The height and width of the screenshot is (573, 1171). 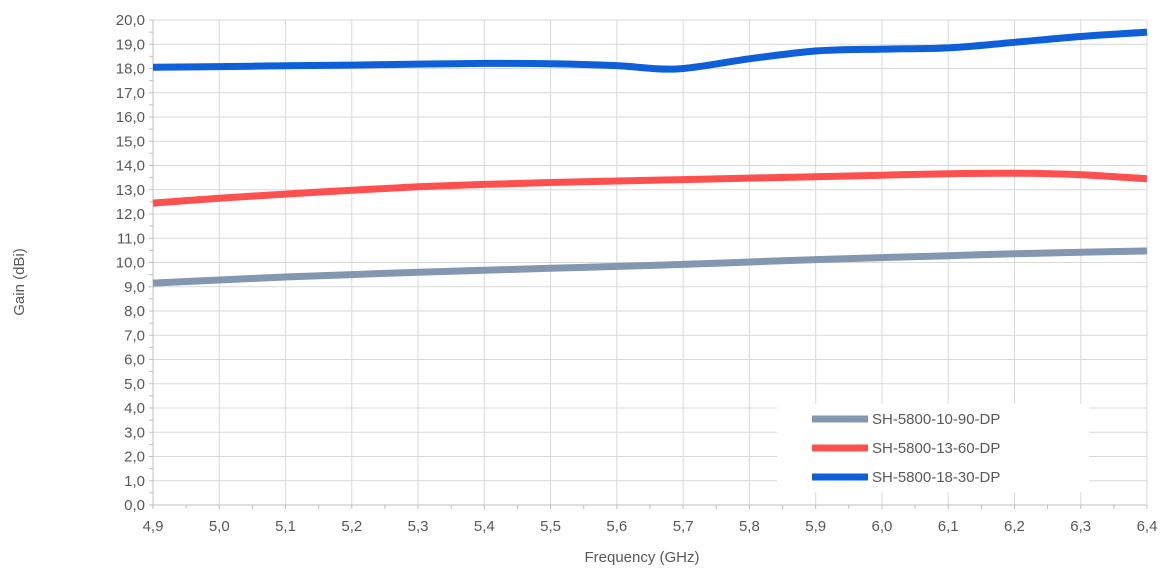 What do you see at coordinates (134, 408) in the screenshot?
I see `y-tick-label: 4,0` at bounding box center [134, 408].